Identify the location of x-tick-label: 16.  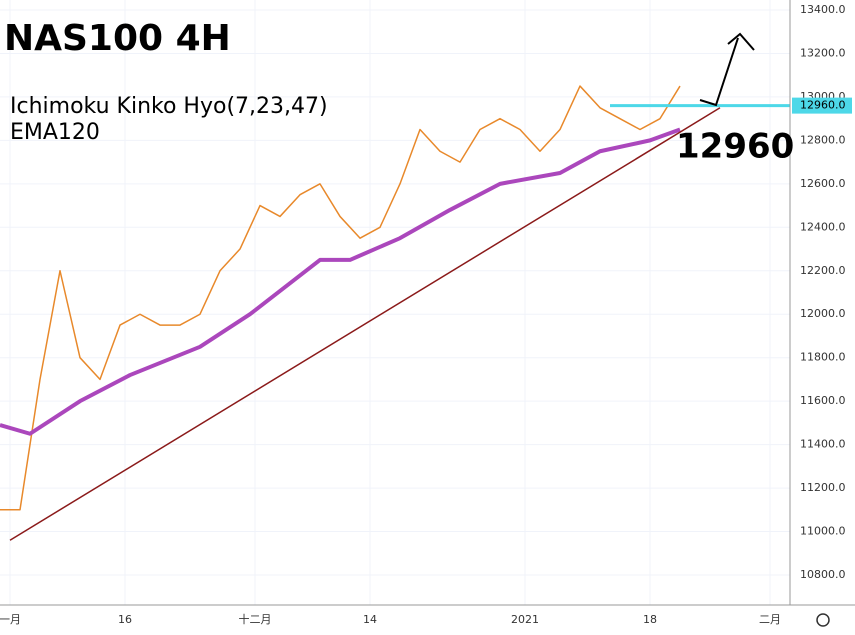
(125, 619).